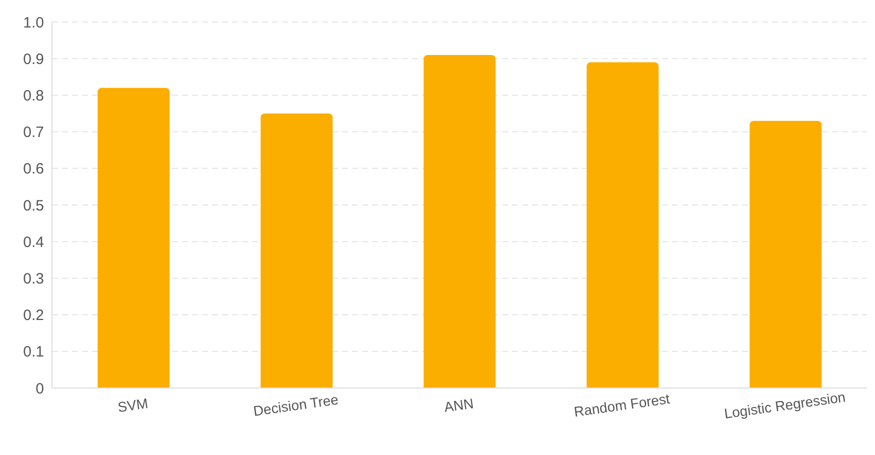  What do you see at coordinates (40, 389) in the screenshot?
I see `y-tick-label: 0` at bounding box center [40, 389].